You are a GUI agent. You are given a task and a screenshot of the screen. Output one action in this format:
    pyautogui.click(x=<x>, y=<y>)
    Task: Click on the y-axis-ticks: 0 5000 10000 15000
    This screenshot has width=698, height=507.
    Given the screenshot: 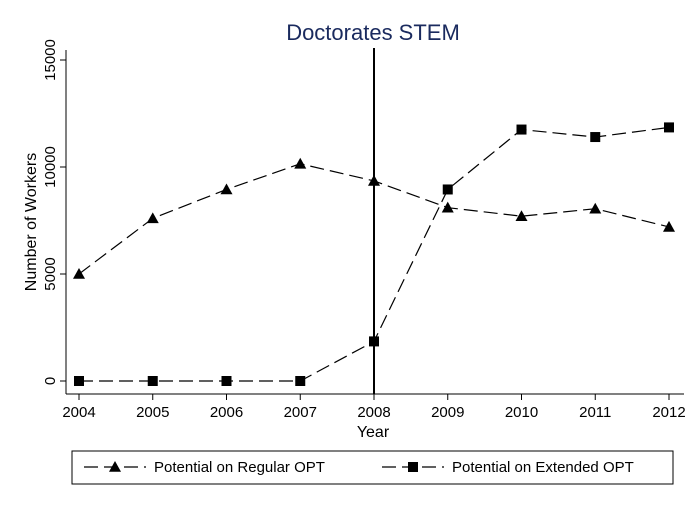 What is the action you would take?
    pyautogui.click(x=54, y=212)
    